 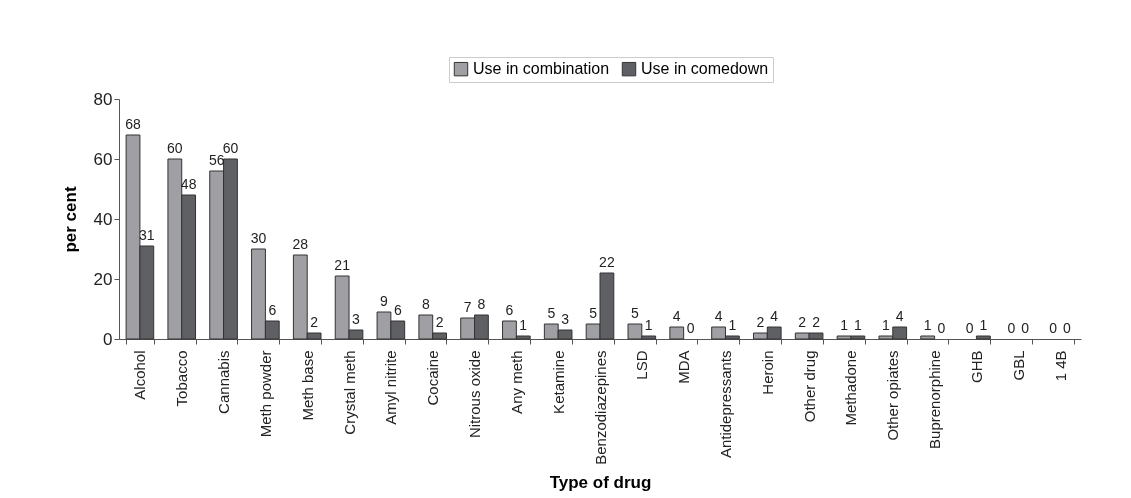 I want to click on x-tick-label: GBL, so click(x=1018, y=365).